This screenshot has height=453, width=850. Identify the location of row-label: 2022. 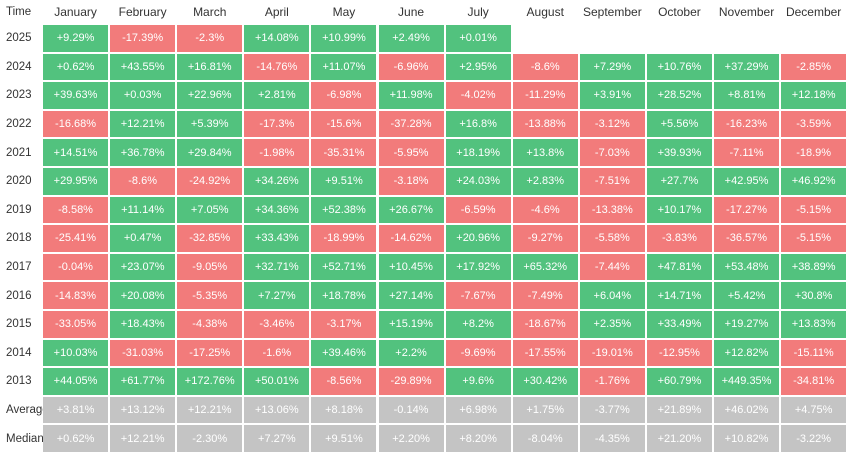
(19, 124).